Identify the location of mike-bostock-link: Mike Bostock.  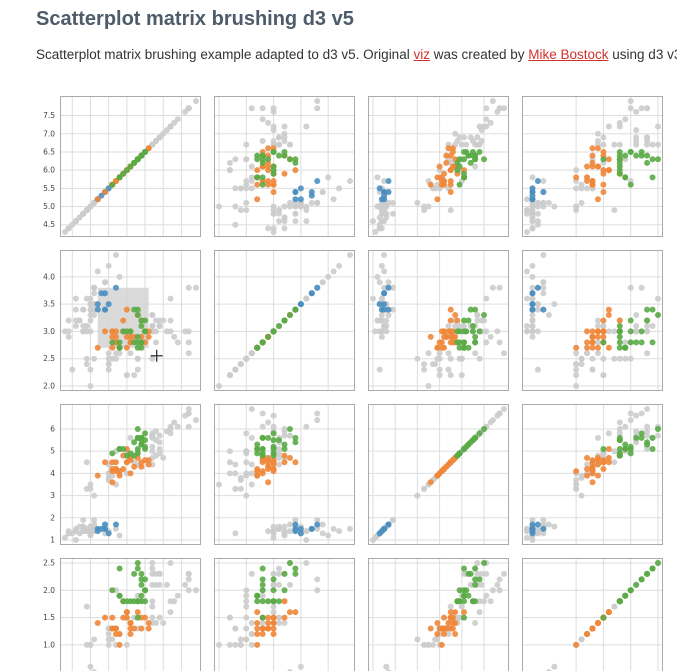
(568, 54).